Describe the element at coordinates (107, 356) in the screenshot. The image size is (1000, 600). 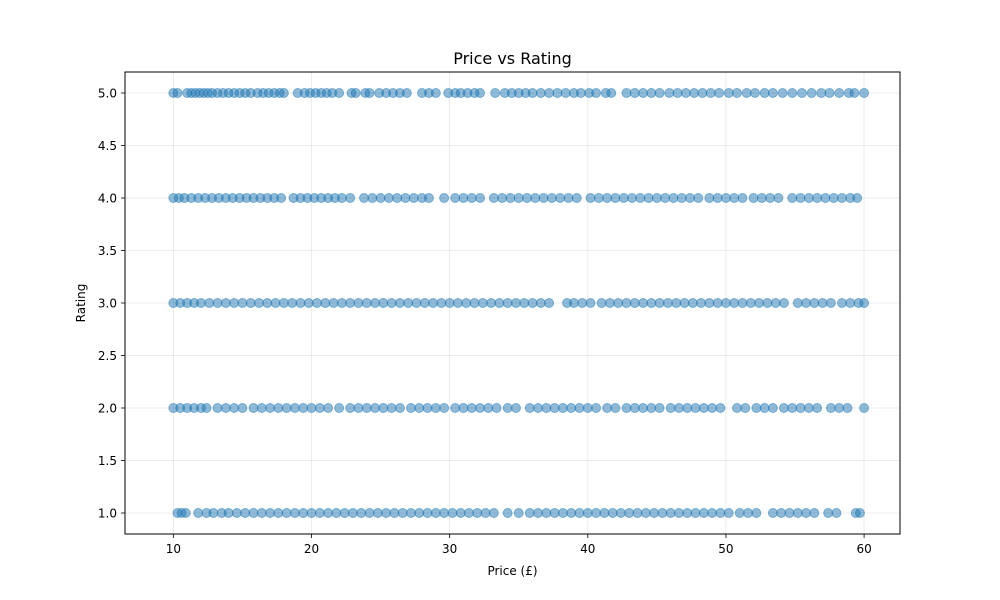
I see `y-tick-label: 2.5` at that location.